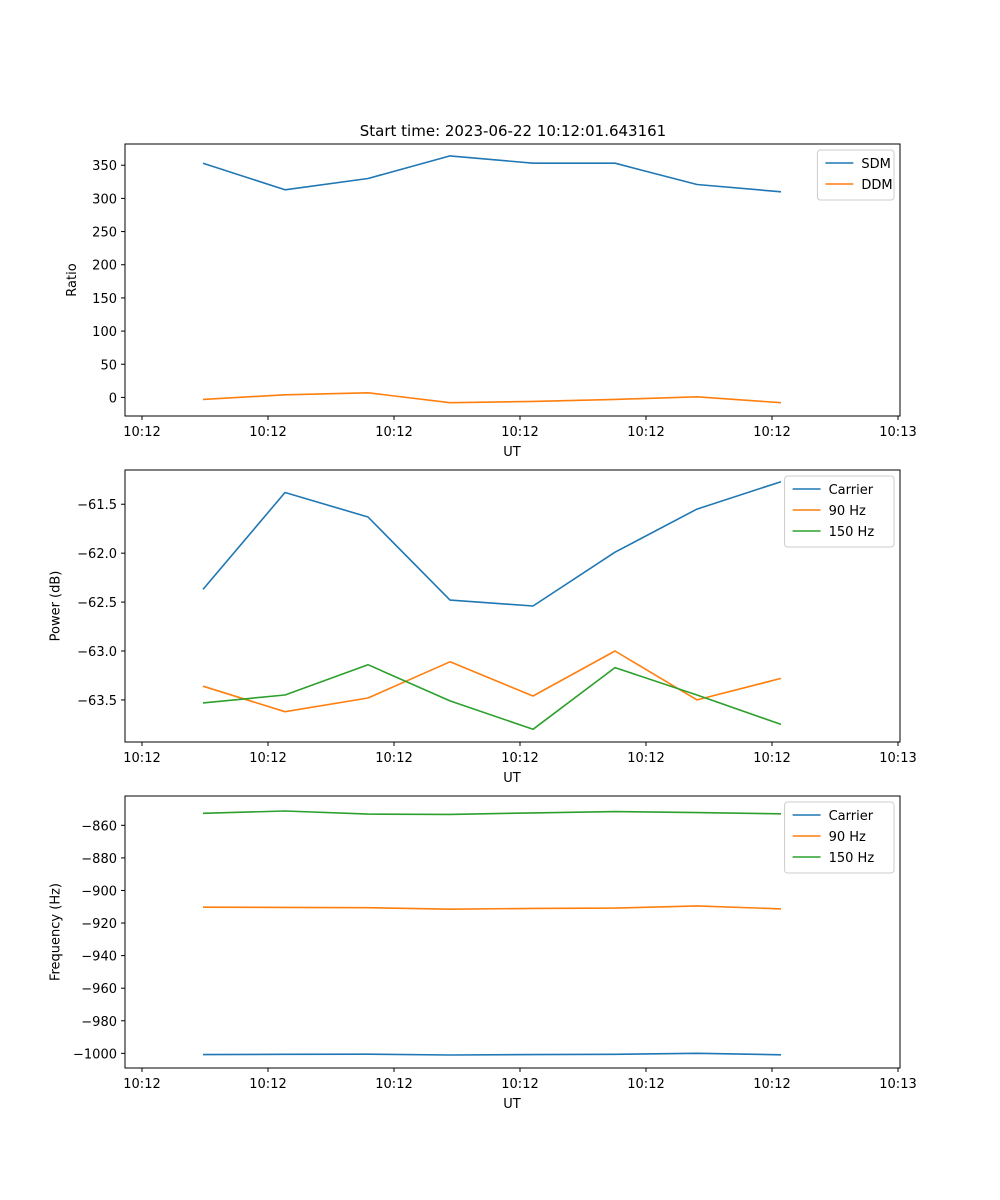 The image size is (1000, 1200). Describe the element at coordinates (876, 185) in the screenshot. I see `legend-label: DDM` at that location.